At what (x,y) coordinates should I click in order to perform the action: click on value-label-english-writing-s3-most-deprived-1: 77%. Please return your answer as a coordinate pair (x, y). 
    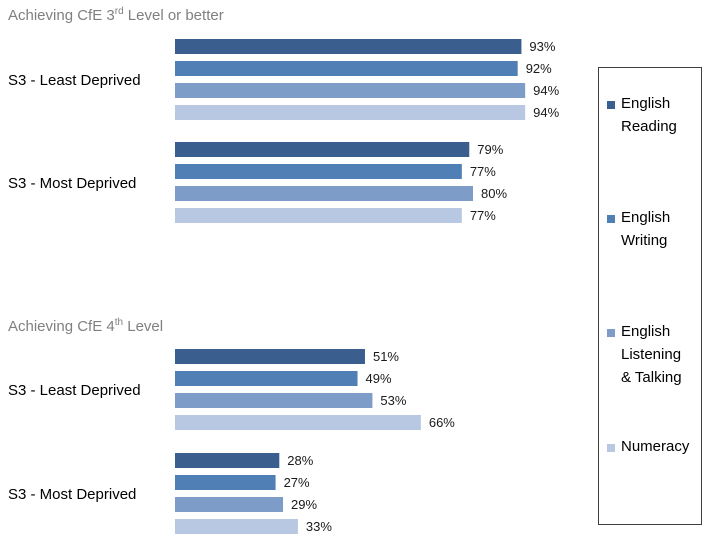
    Looking at the image, I should click on (483, 171).